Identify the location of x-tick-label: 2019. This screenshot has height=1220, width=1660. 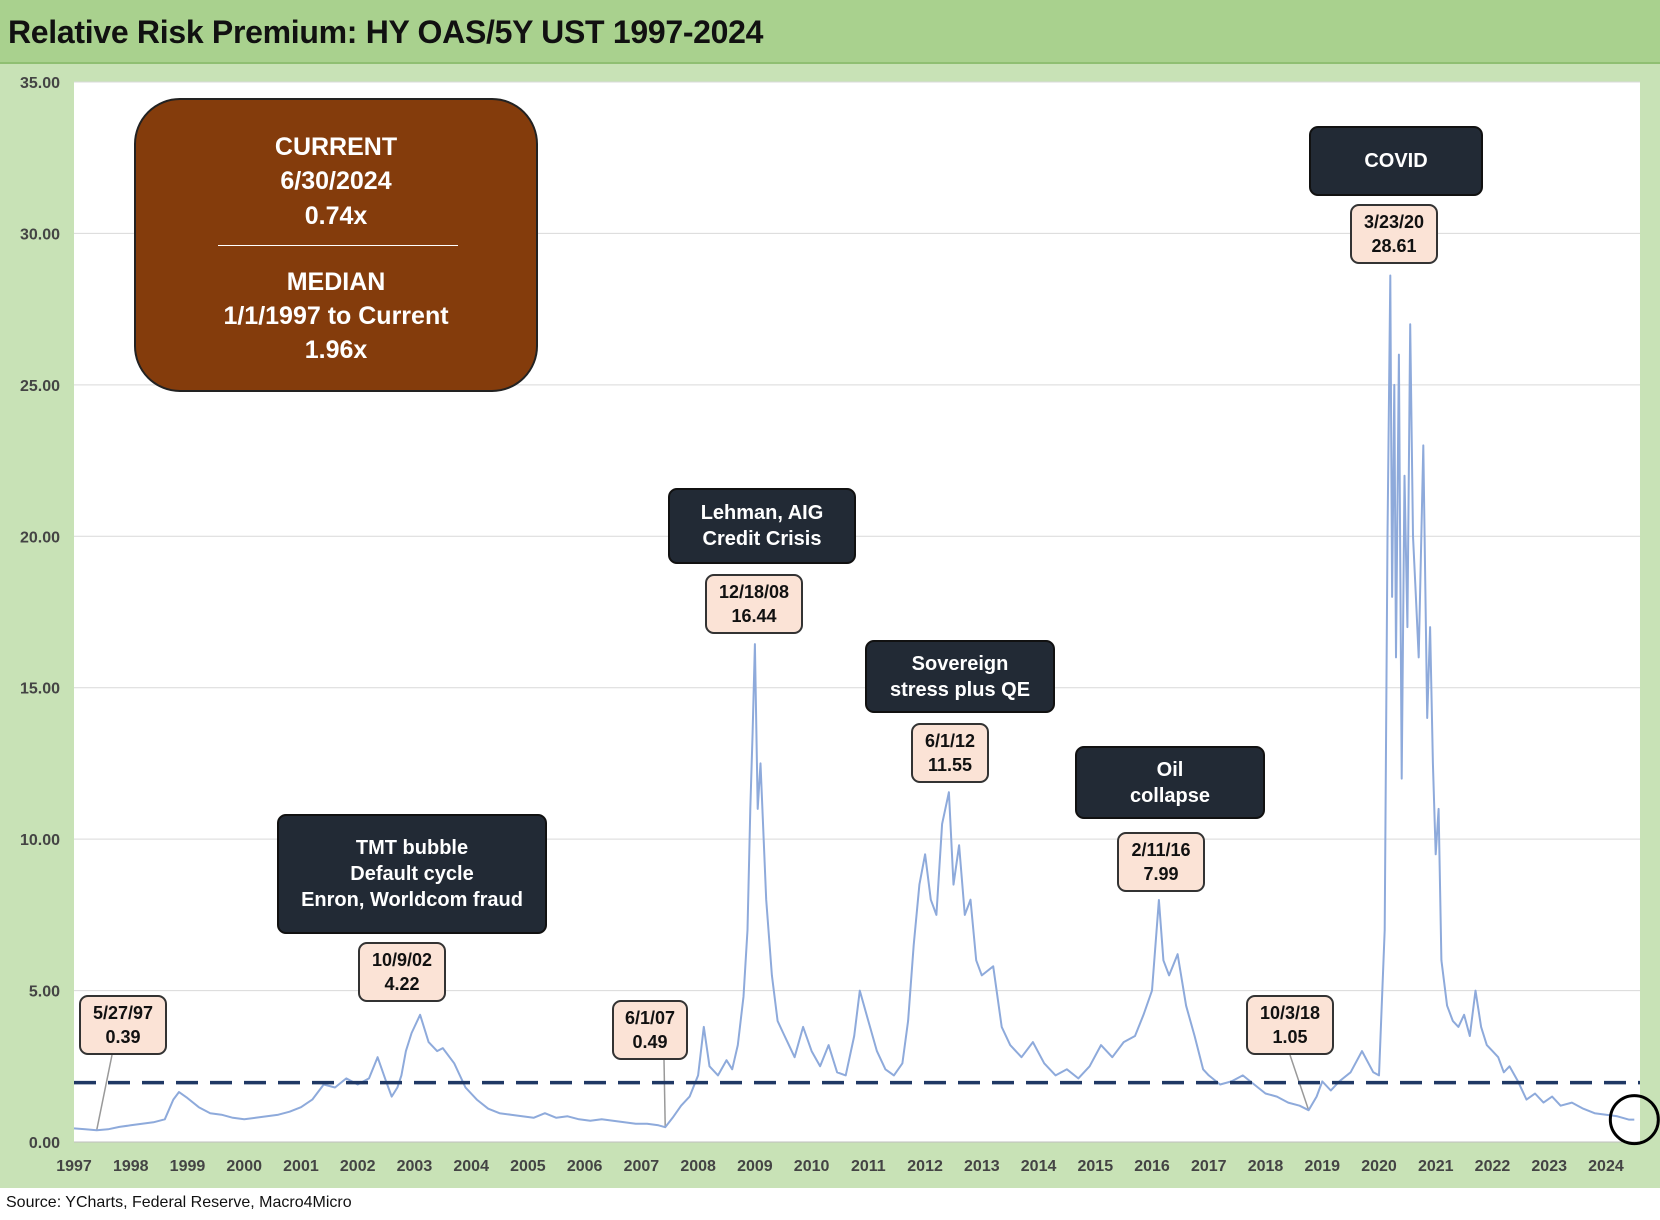
(1322, 1166).